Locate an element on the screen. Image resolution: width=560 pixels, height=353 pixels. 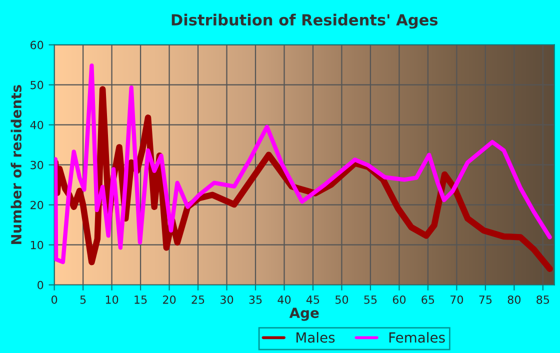
y-tick-label: 30 is located at coordinates (37, 165).